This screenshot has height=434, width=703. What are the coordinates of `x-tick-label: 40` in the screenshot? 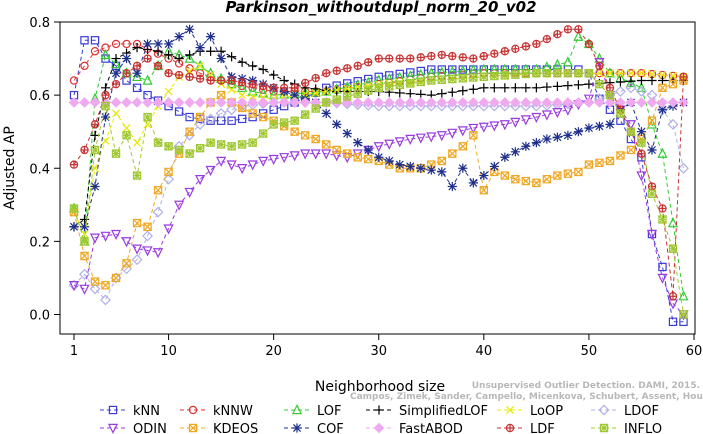 It's located at (484, 351).